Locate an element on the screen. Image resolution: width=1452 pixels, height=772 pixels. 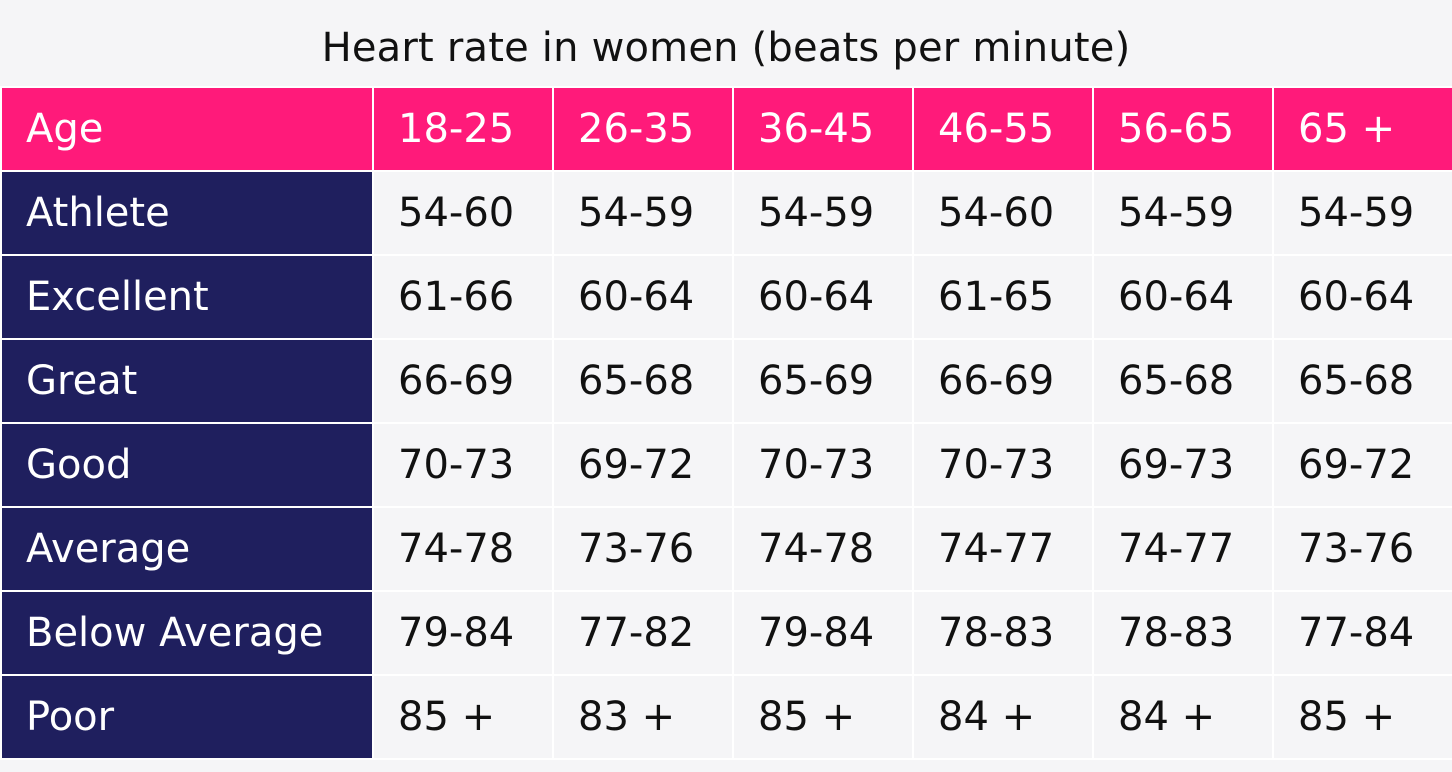
age-group-header: 46-55 is located at coordinates (1003, 129).